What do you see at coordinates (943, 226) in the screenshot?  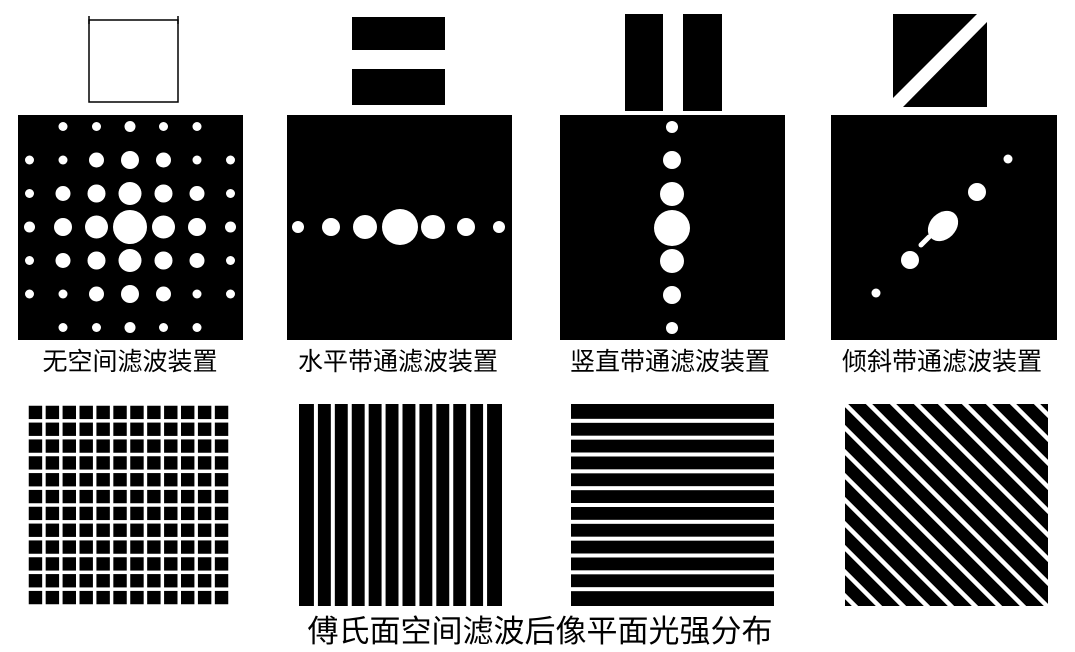 I see `spectrum-center-spot` at bounding box center [943, 226].